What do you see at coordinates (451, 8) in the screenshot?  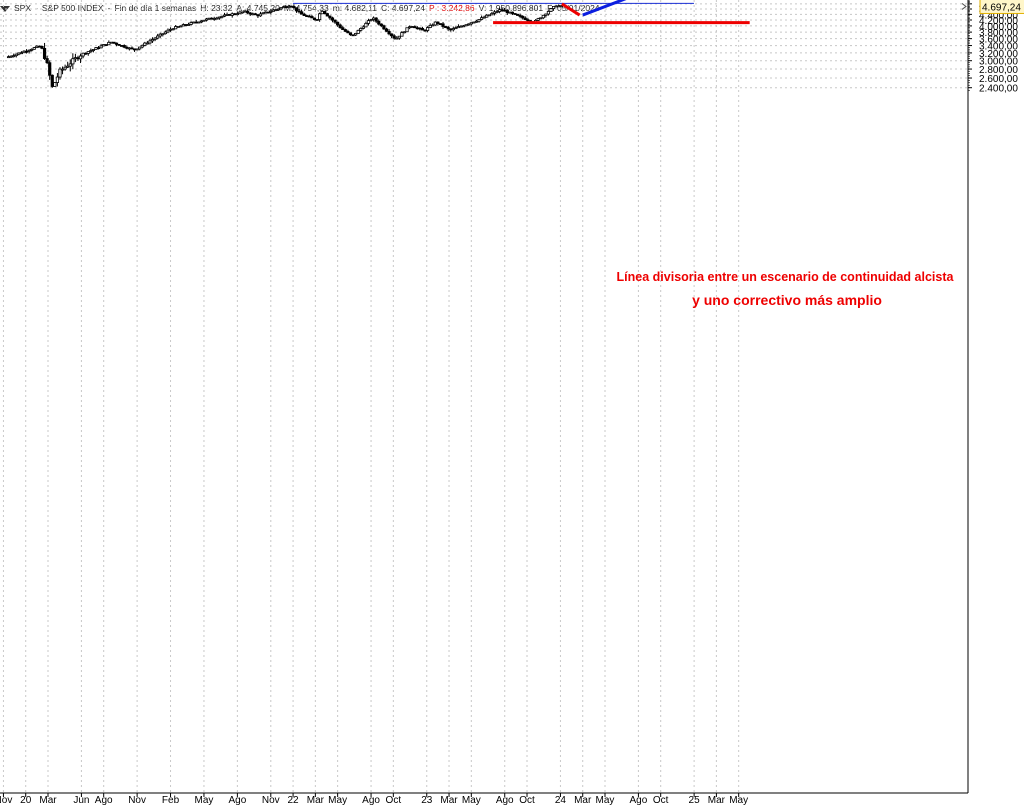 I see `header-points: P : 3.242,86` at bounding box center [451, 8].